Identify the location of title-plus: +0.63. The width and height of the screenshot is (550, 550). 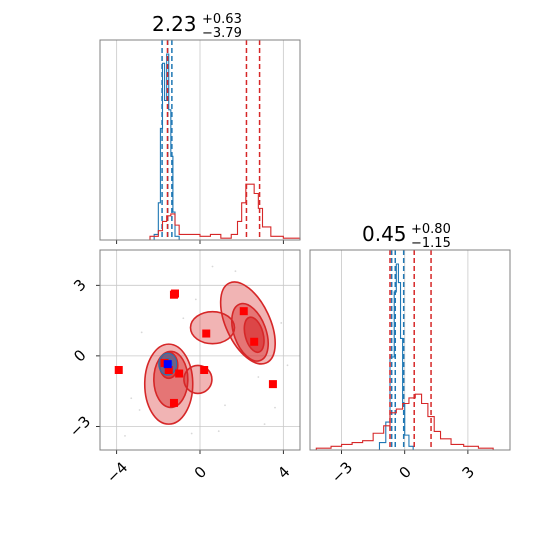
(222, 19).